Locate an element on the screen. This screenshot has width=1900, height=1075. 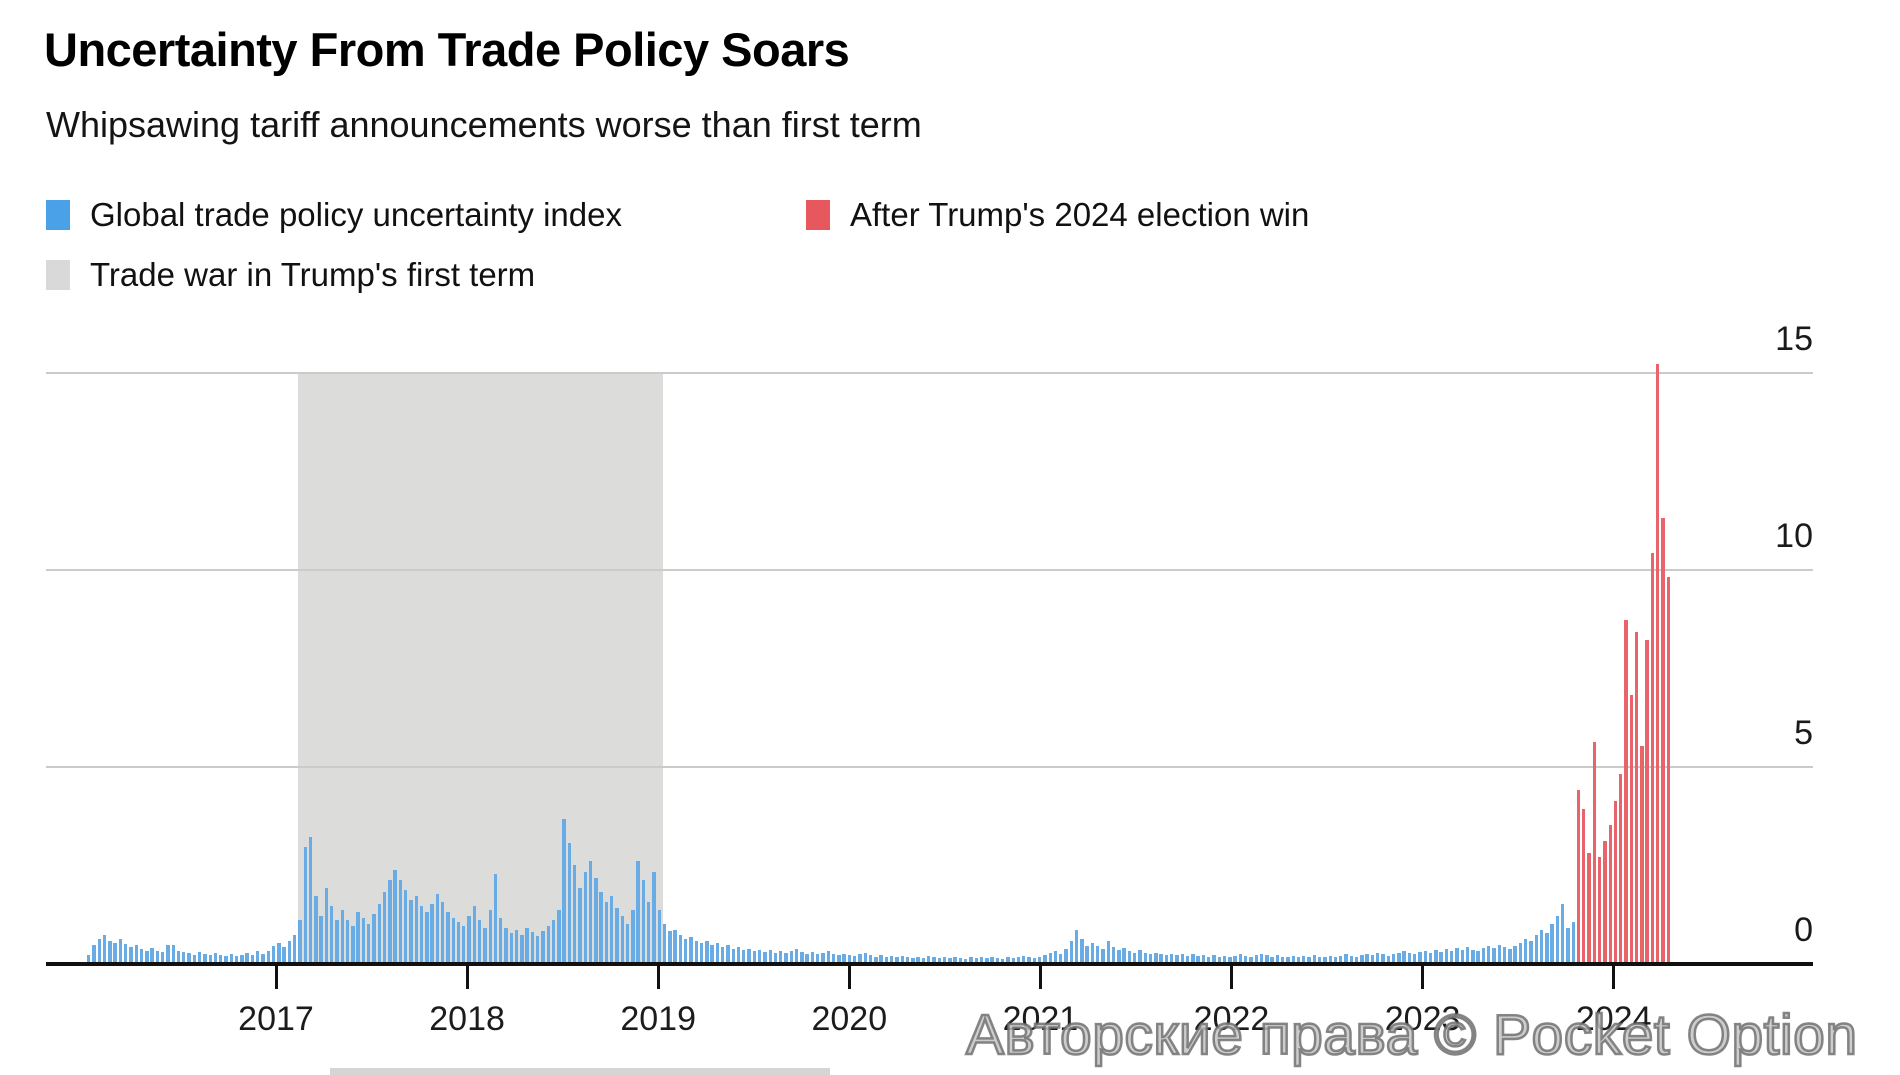
legend-swatch-gray is located at coordinates (58, 275).